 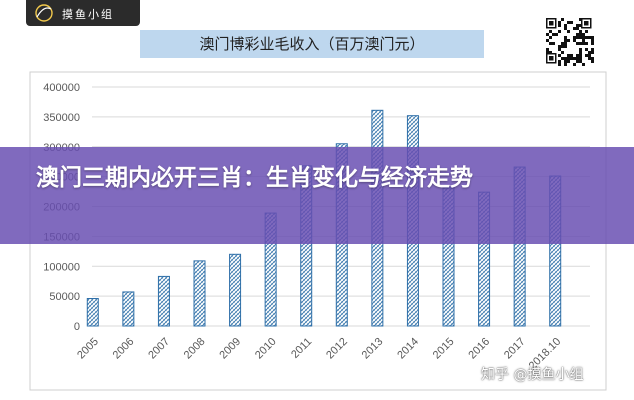 I want to click on x-tick-label: 2009, so click(x=230, y=349).